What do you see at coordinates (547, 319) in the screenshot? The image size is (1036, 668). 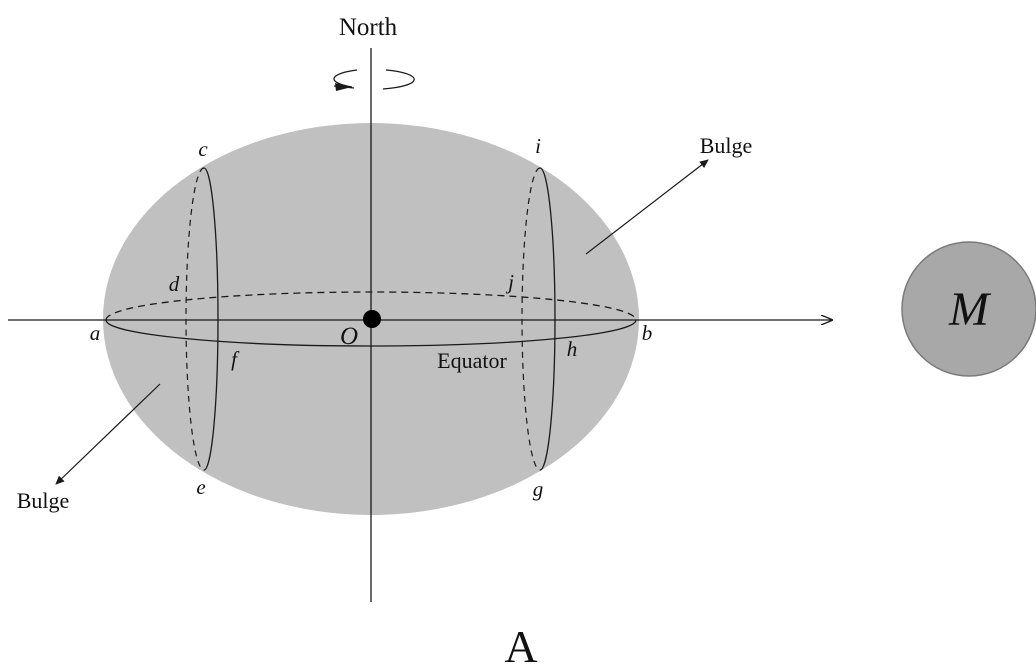 I see `right-ring-front` at bounding box center [547, 319].